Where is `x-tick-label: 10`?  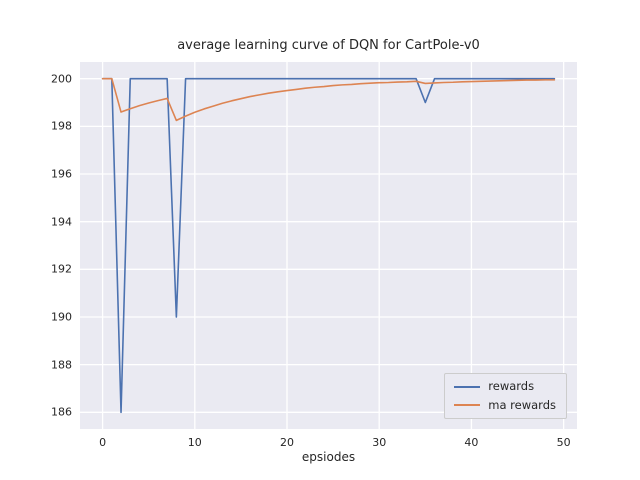 x-tick-label: 10 is located at coordinates (194, 442).